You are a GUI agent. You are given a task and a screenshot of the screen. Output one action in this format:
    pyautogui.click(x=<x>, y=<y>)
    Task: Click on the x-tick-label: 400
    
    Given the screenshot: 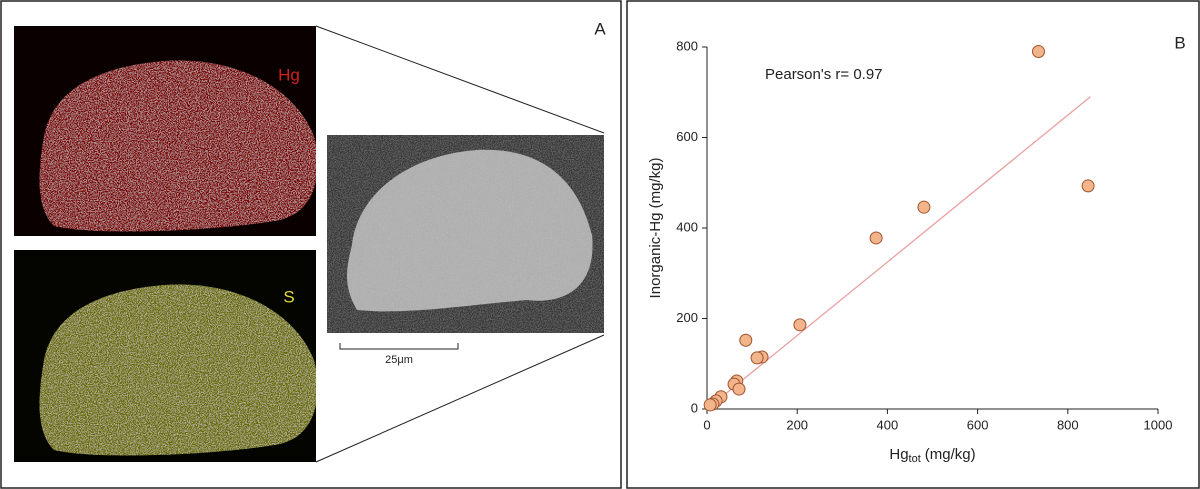 What is the action you would take?
    pyautogui.click(x=888, y=424)
    